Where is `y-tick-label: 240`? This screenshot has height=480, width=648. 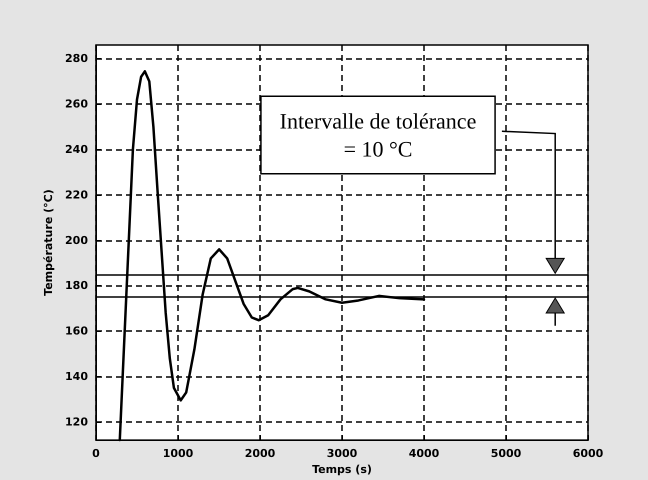 y-tick-label: 240 is located at coordinates (76, 149).